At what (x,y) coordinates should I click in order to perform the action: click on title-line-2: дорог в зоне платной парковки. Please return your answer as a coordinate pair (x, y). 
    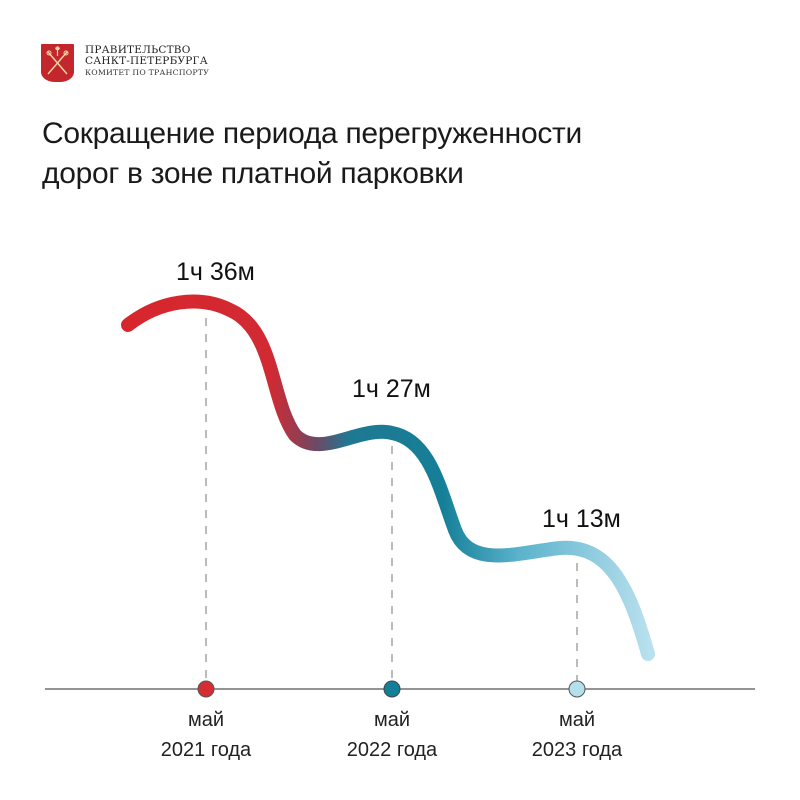
    Looking at the image, I should click on (253, 173).